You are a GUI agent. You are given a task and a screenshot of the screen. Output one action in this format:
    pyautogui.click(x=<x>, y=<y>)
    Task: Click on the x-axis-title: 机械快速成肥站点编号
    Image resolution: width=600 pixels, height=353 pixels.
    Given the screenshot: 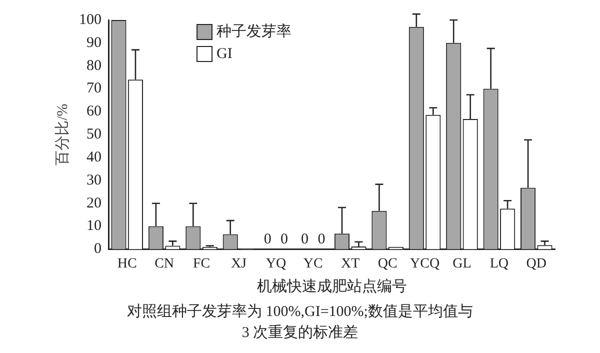 What is the action you would take?
    pyautogui.click(x=331, y=286)
    